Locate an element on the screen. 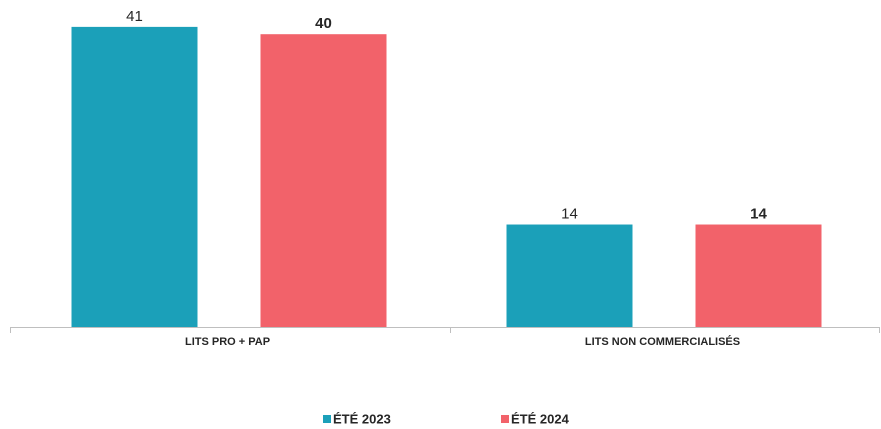  data-label: 41 is located at coordinates (134, 16).